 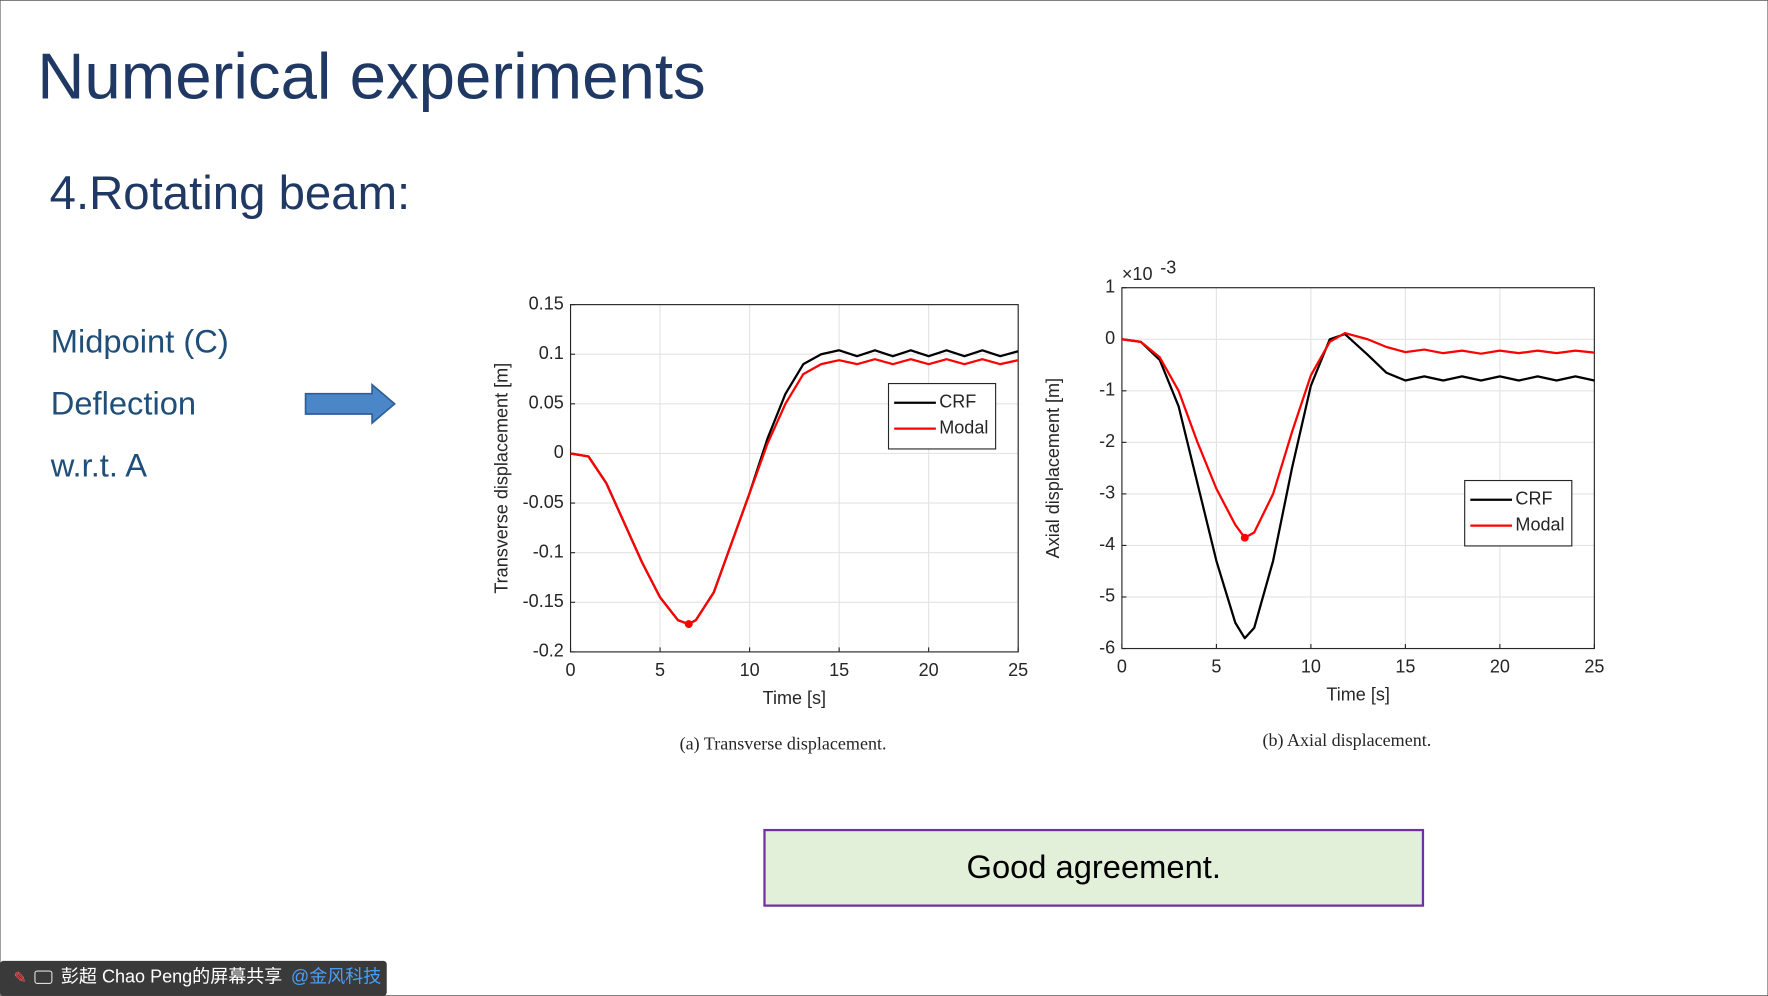 What do you see at coordinates (783, 744) in the screenshot?
I see `chart-caption: (a) Transverse displacement.` at bounding box center [783, 744].